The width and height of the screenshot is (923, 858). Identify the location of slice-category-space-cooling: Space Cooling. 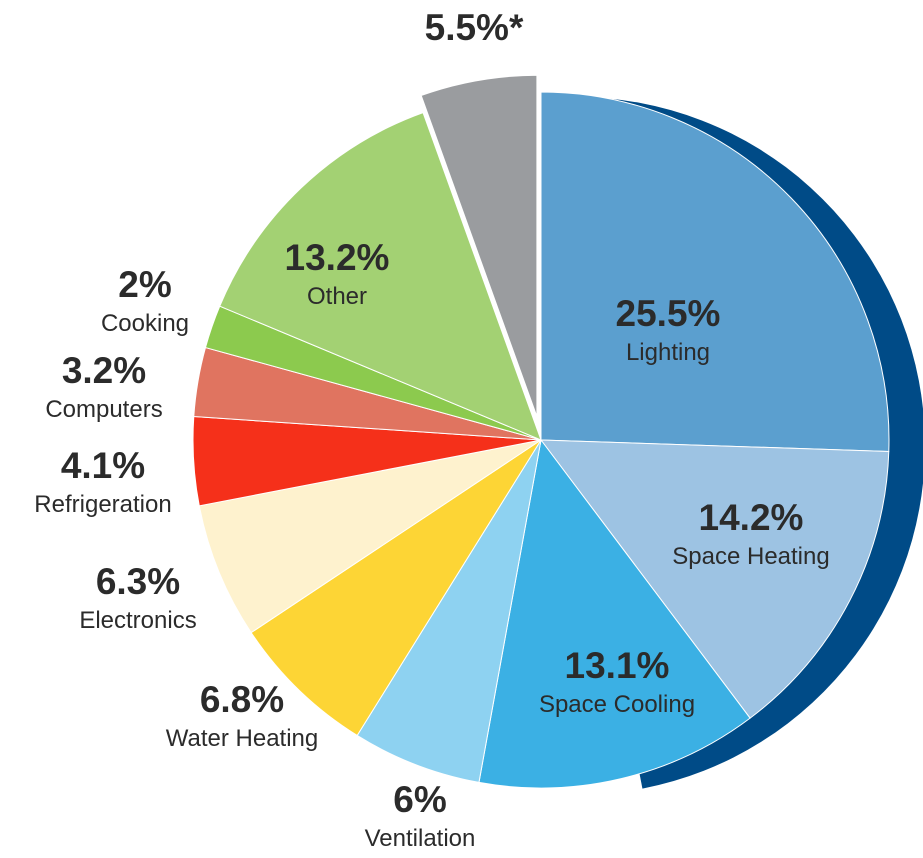
(617, 704).